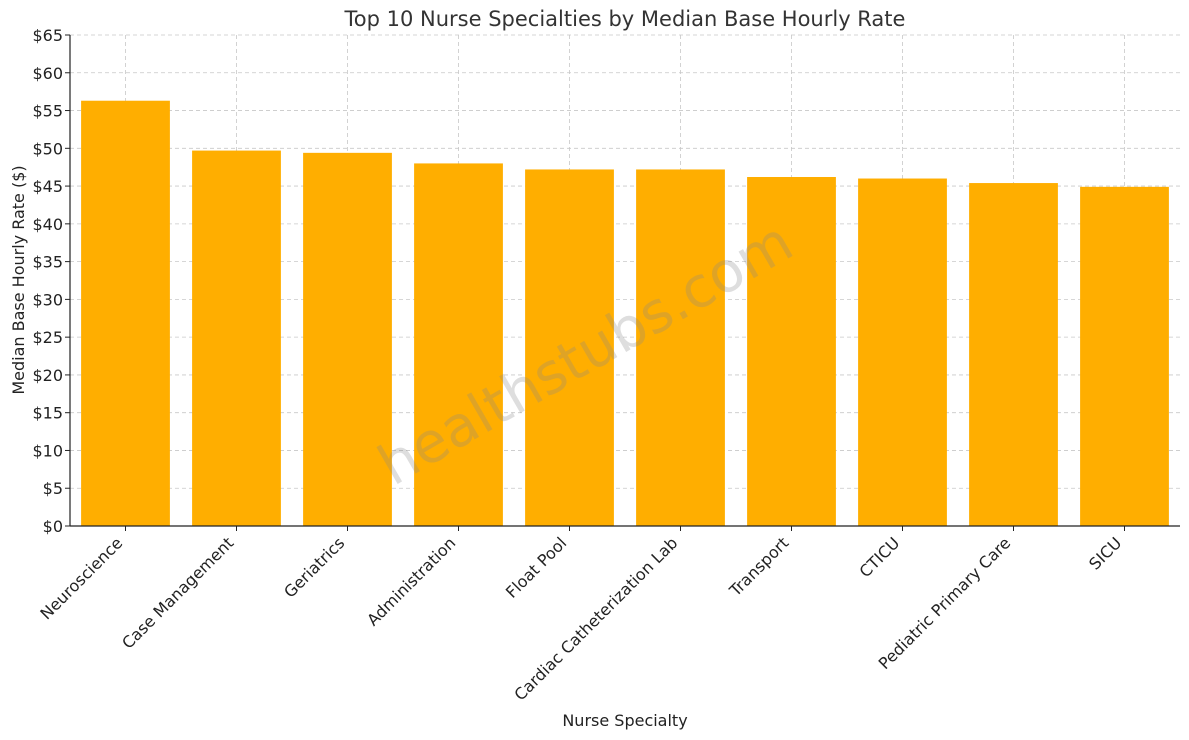 The height and width of the screenshot is (740, 1189). I want to click on x-tick-label: Geriatrics, so click(314, 567).